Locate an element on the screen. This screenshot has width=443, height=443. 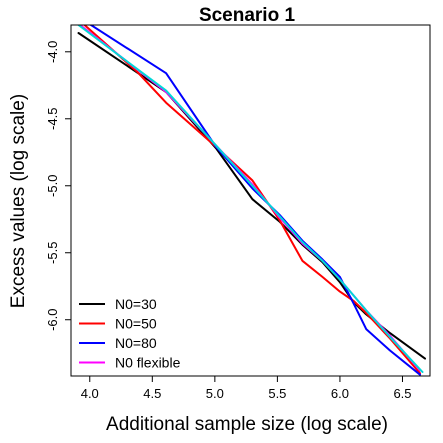
x-tick-label: 5.0 is located at coordinates (215, 393).